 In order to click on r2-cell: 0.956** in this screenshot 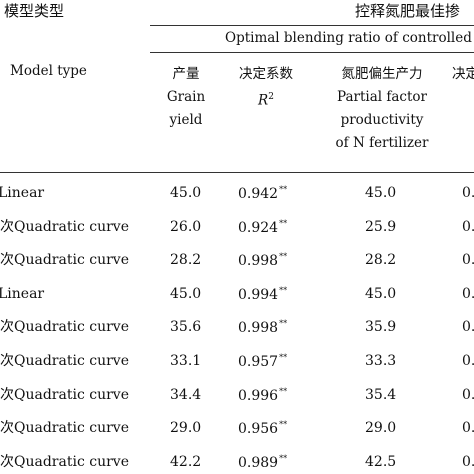, I will do `click(263, 429)`.